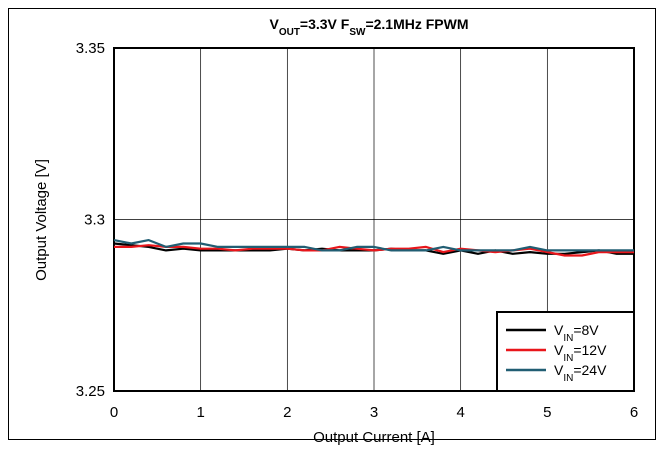  I want to click on y-axis-ticks: 3.25 3.3 3.35, so click(90, 220).